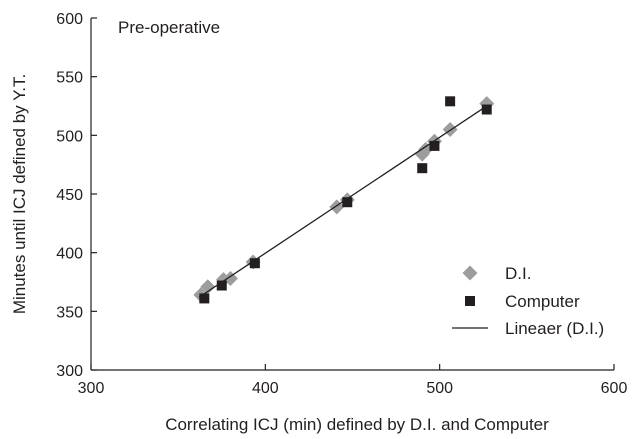 The width and height of the screenshot is (632, 439). What do you see at coordinates (69, 195) in the screenshot?
I see `y-tick-label: 450` at bounding box center [69, 195].